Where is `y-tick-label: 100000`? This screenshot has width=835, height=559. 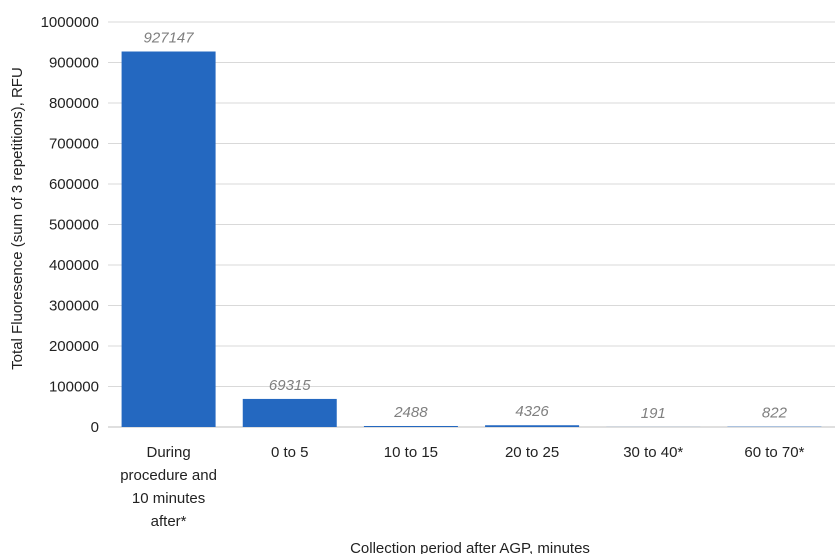
y-tick-label: 100000 is located at coordinates (74, 387).